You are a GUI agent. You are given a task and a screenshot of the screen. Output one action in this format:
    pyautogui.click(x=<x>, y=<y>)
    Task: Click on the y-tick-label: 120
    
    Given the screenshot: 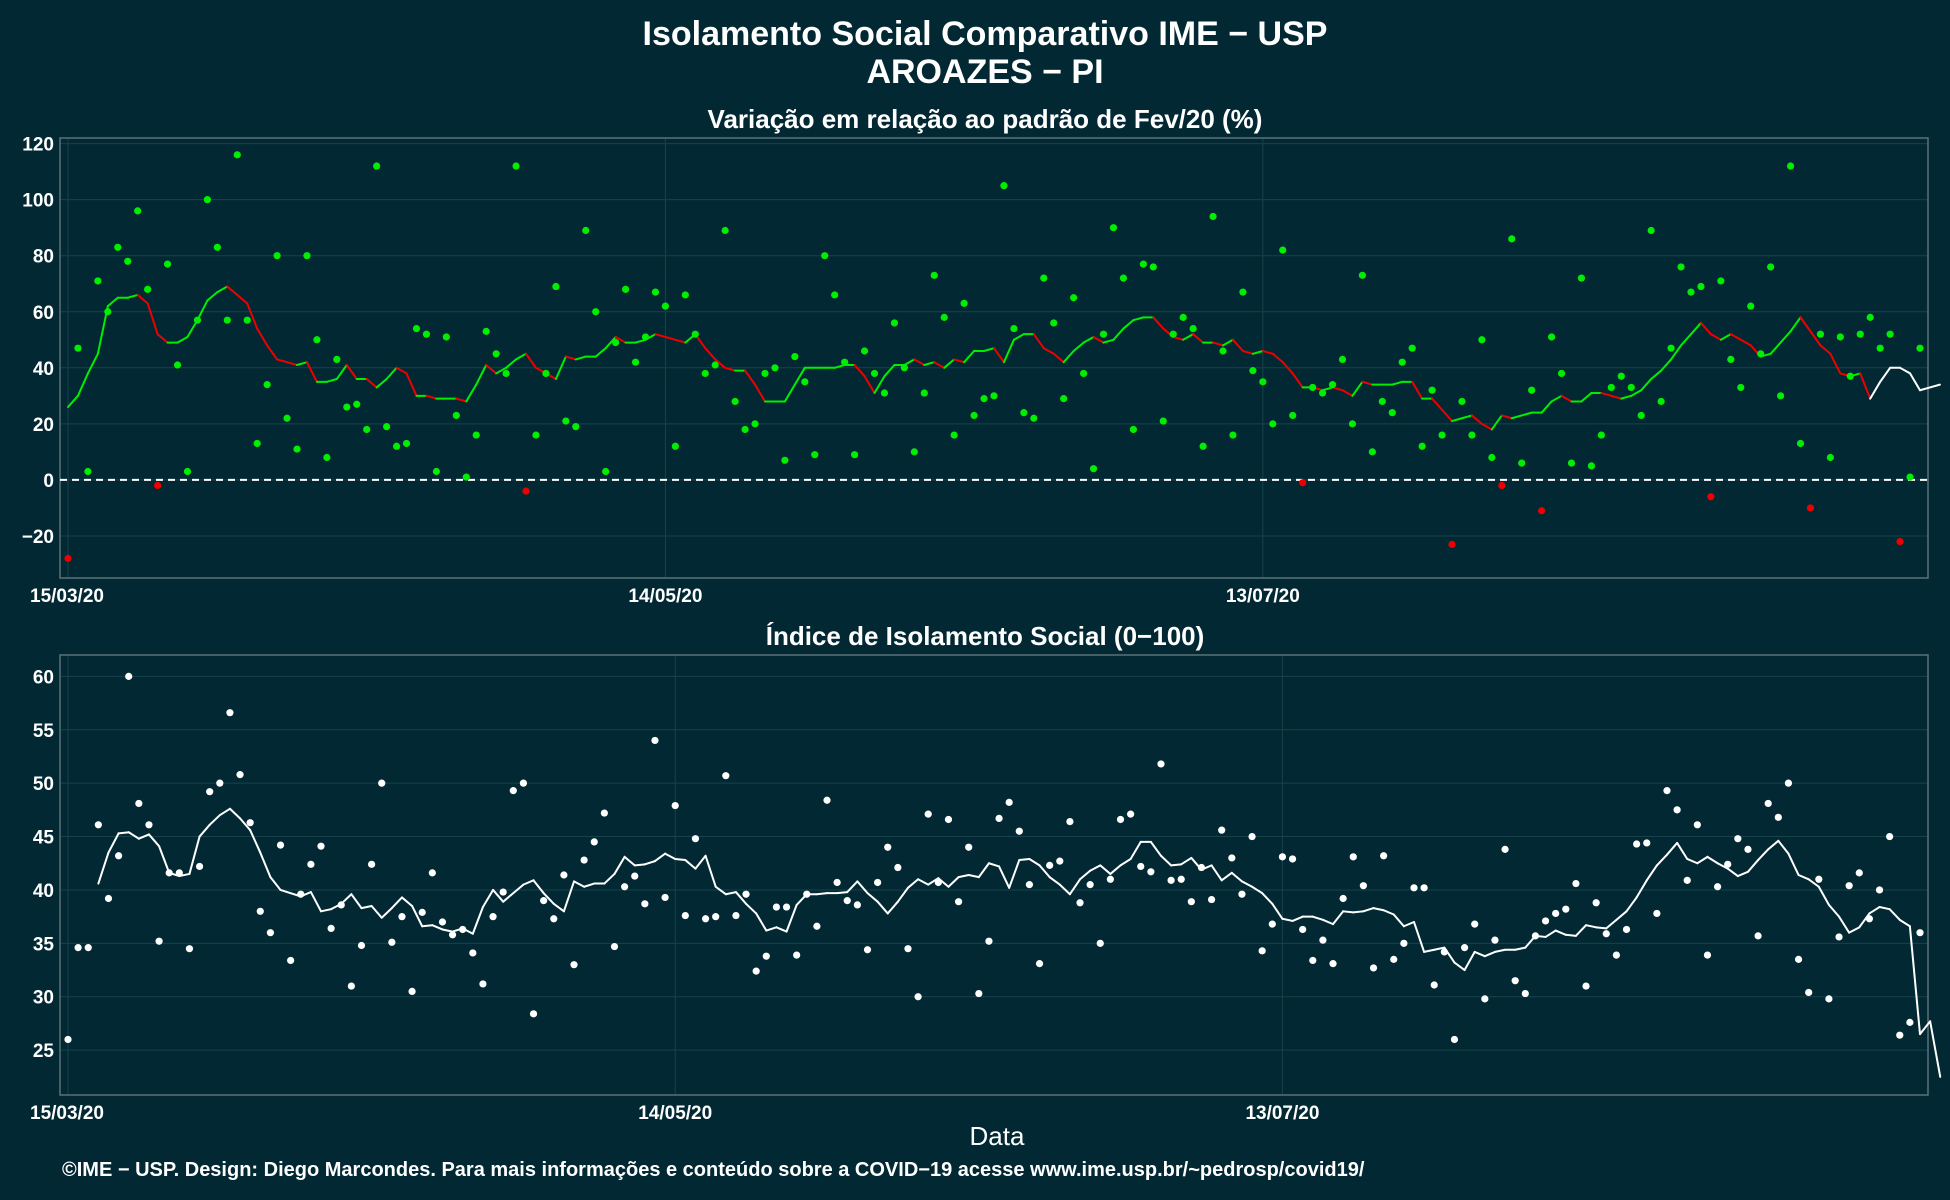 What is the action you would take?
    pyautogui.click(x=38, y=145)
    